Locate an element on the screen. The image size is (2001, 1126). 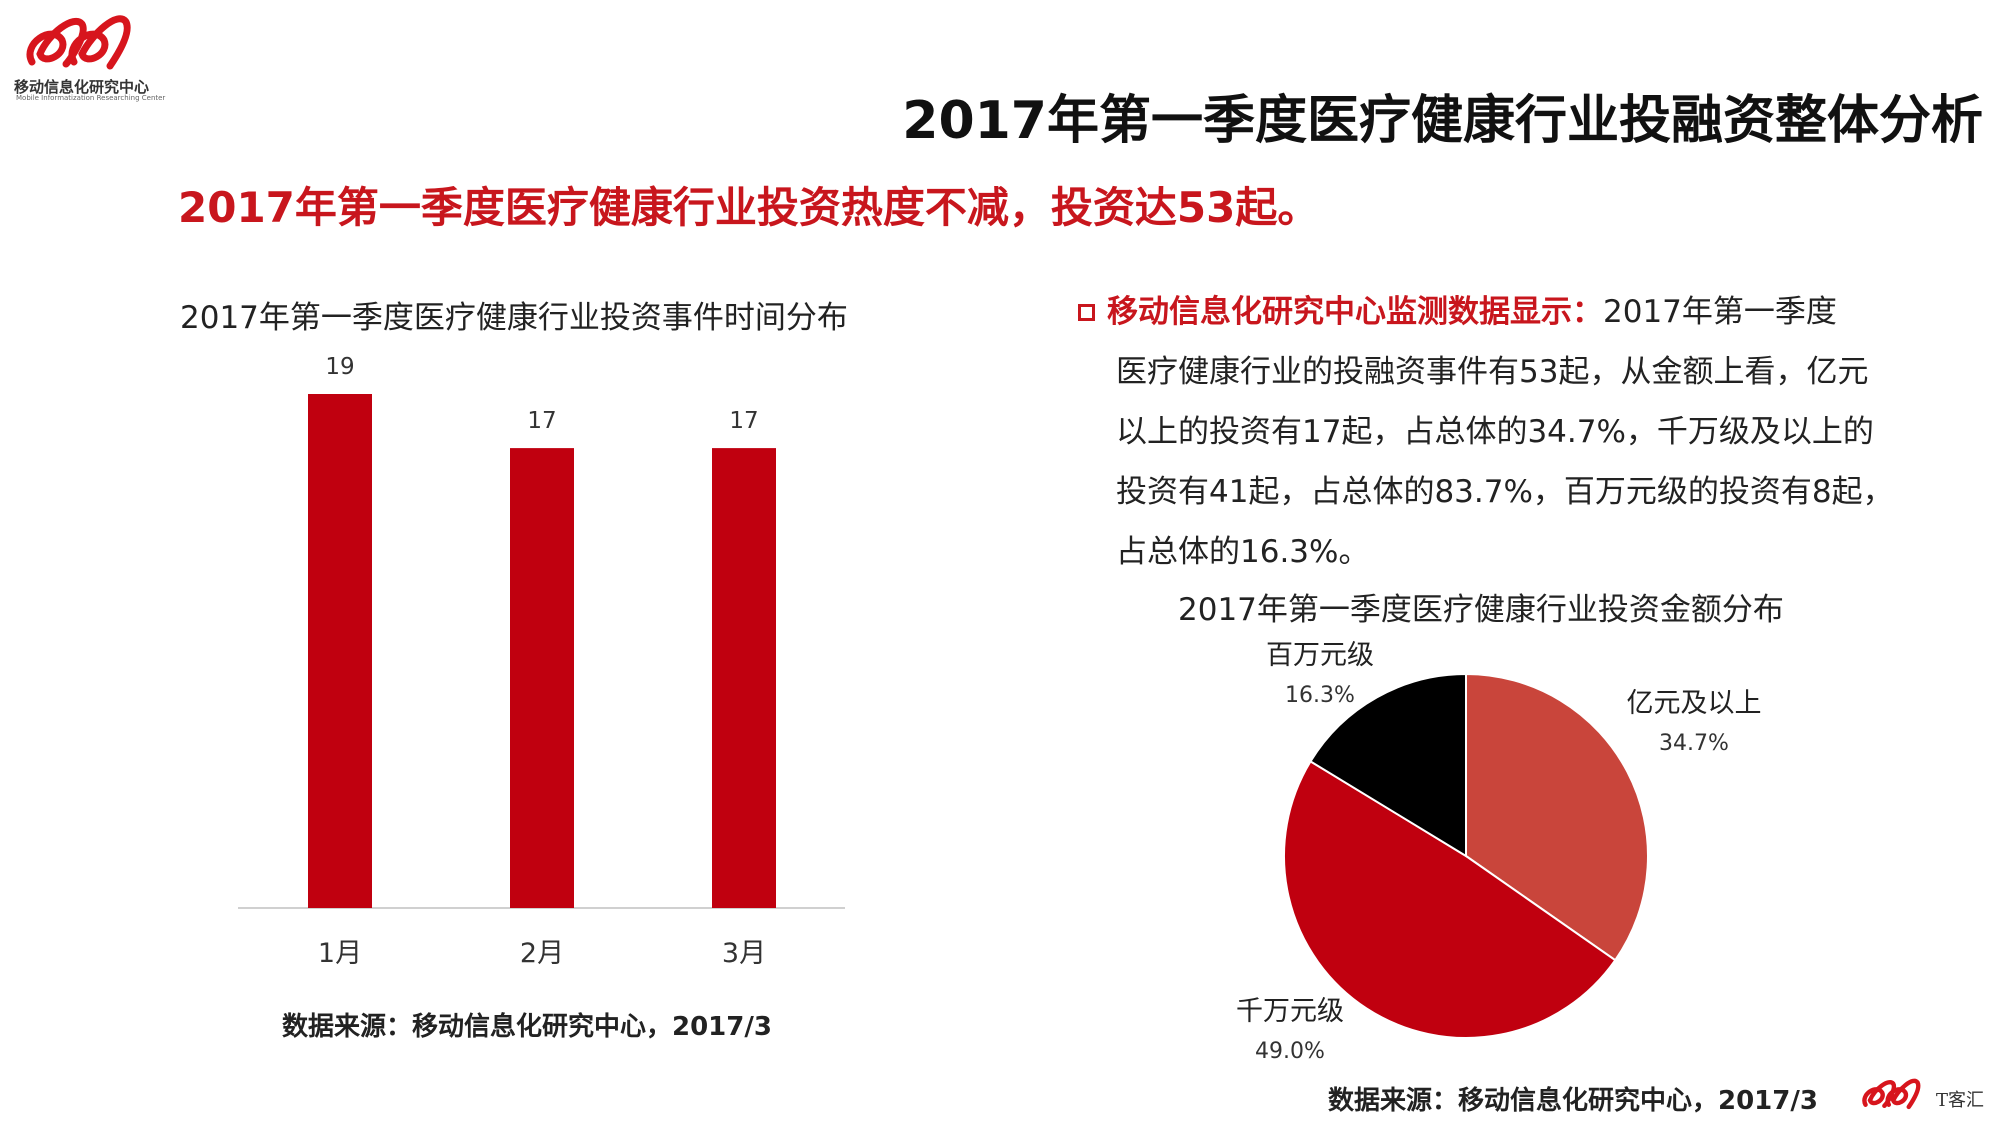
pie-value-label: 34.7% is located at coordinates (1694, 743).